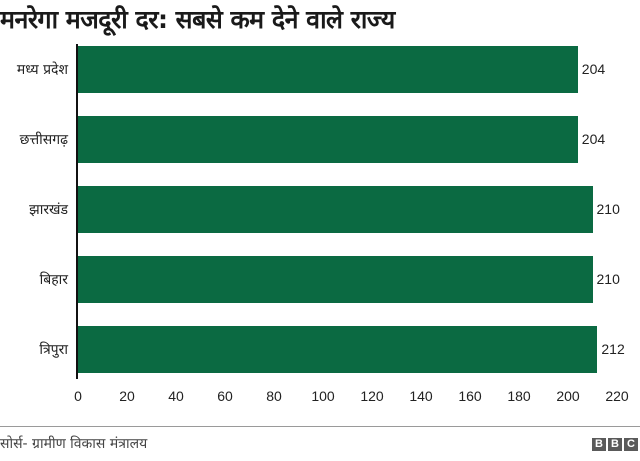 The image size is (640, 461). Describe the element at coordinates (225, 396) in the screenshot. I see `x-tick: 60` at that location.